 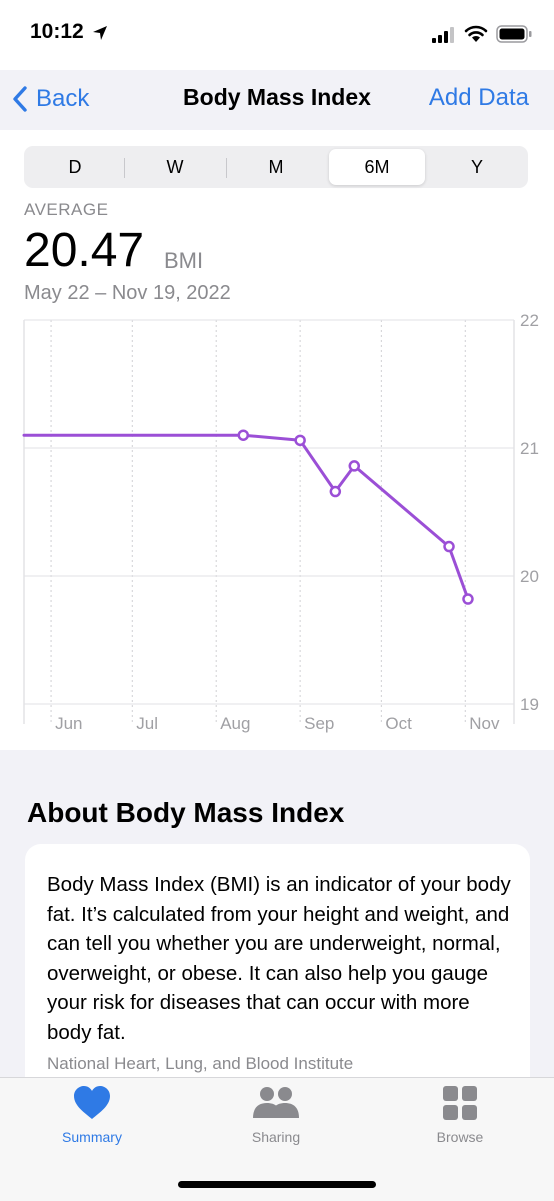 What do you see at coordinates (529, 320) in the screenshot?
I see `y-tick-label: 22` at bounding box center [529, 320].